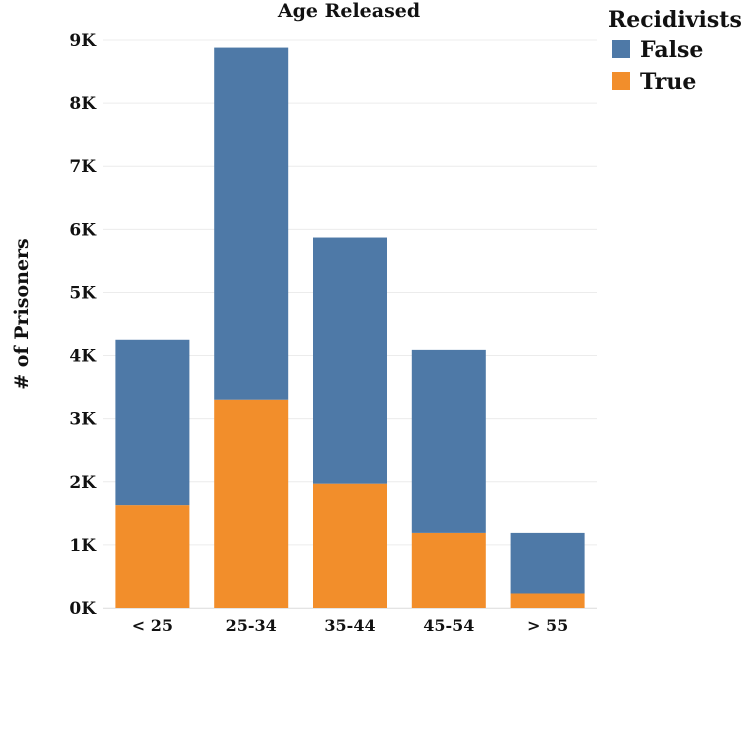 The image size is (747, 738). Describe the element at coordinates (668, 82) in the screenshot. I see `legend-label-true: True` at that location.